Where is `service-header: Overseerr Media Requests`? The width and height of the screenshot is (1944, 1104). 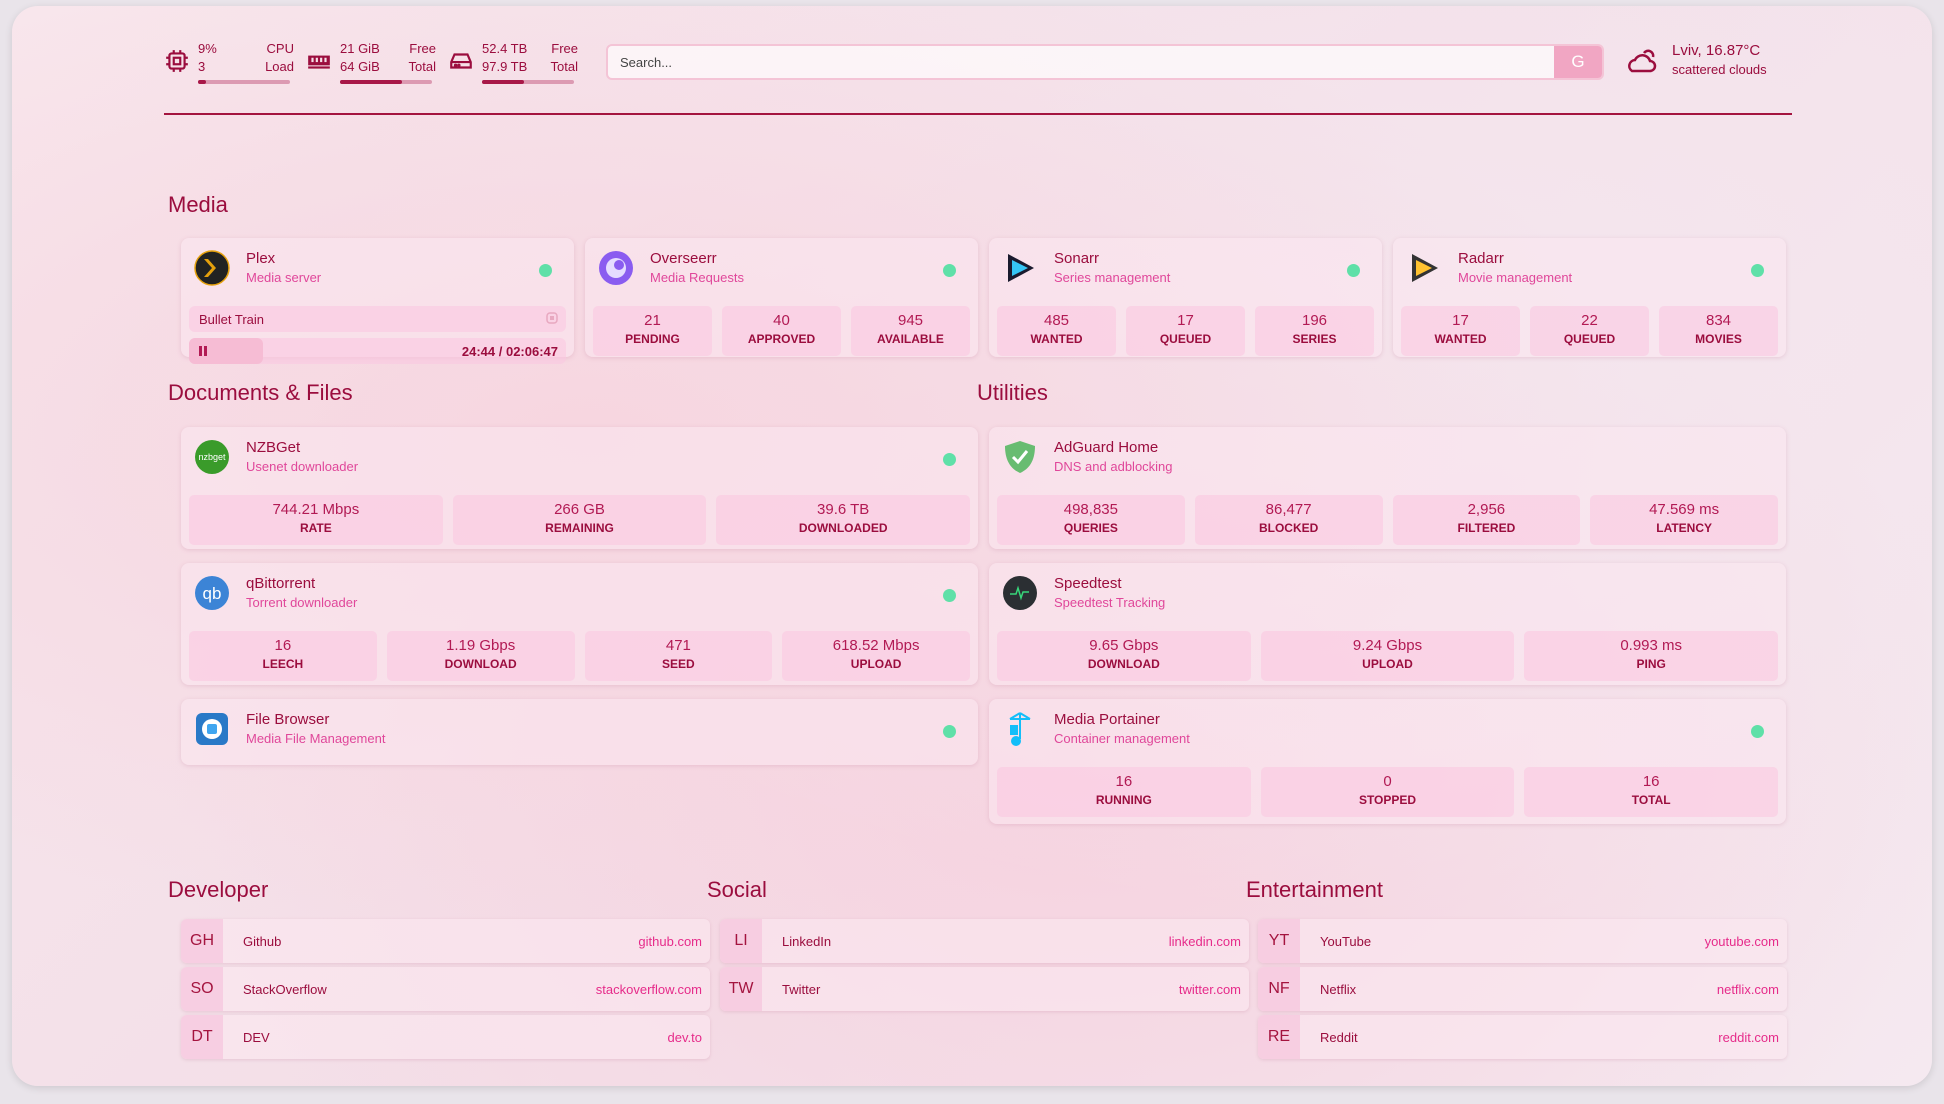 service-header: Overseerr Media Requests is located at coordinates (781, 273).